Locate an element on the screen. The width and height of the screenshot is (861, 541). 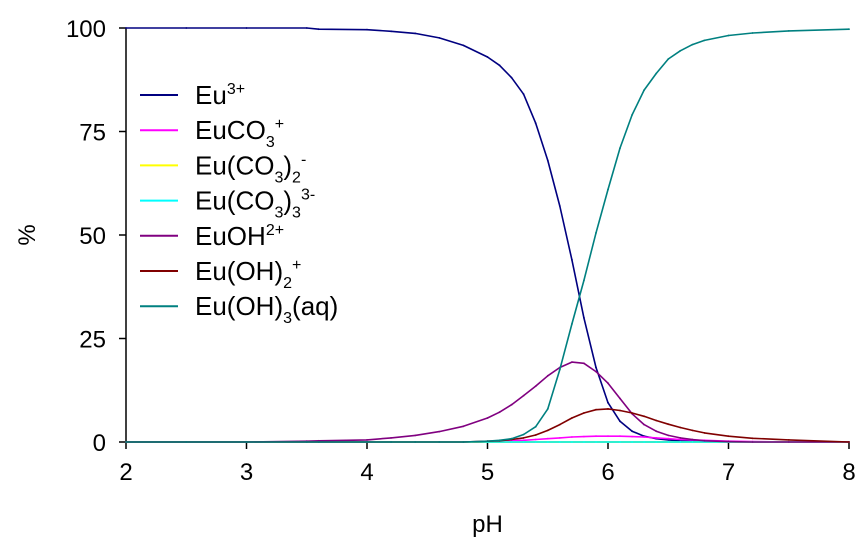
series-line-euoh2 is located at coordinates (487, 402).